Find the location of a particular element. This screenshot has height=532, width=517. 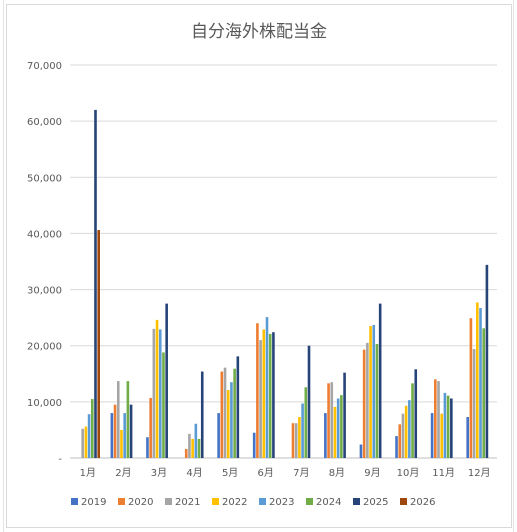

x-tick-label: 8月 is located at coordinates (337, 473).